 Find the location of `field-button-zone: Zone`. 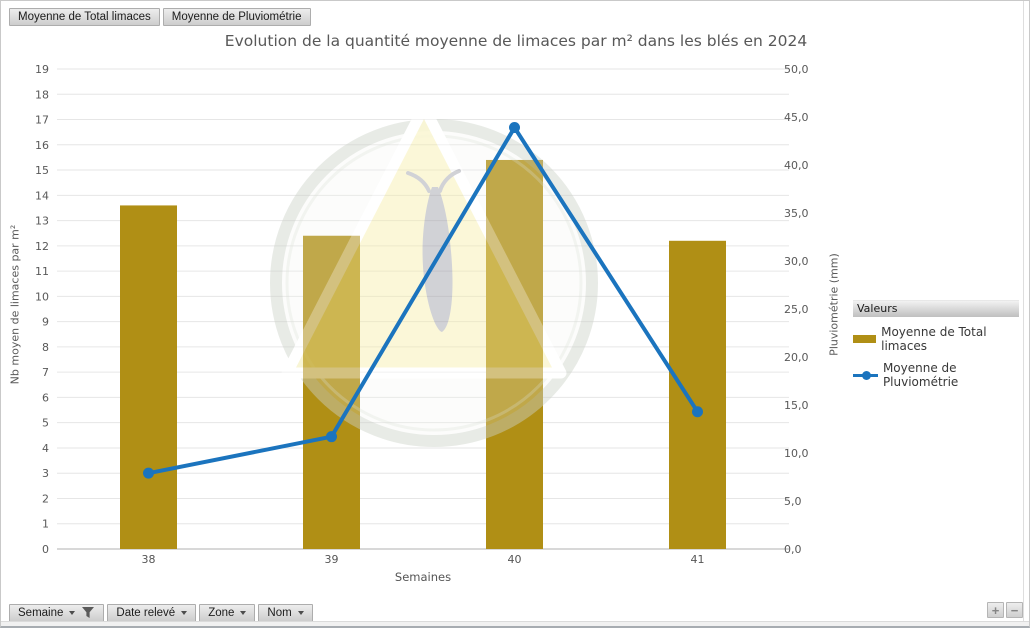

field-button-zone: Zone is located at coordinates (227, 613).